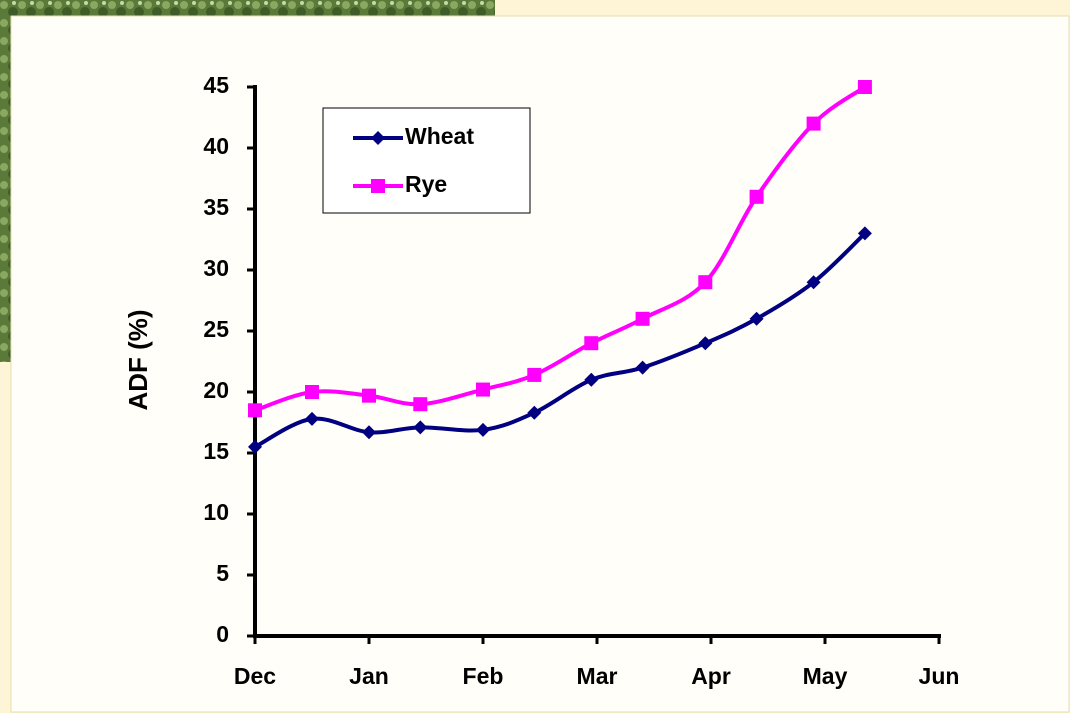 The image size is (1070, 713). I want to click on x-tick-label: Dec, so click(255, 676).